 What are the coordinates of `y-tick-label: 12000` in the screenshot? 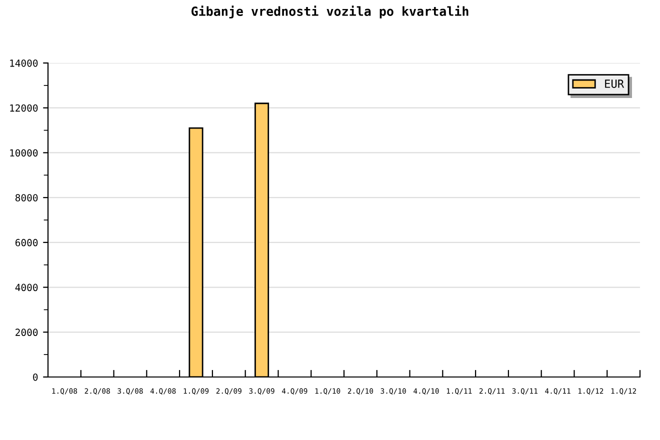 It's located at (24, 108).